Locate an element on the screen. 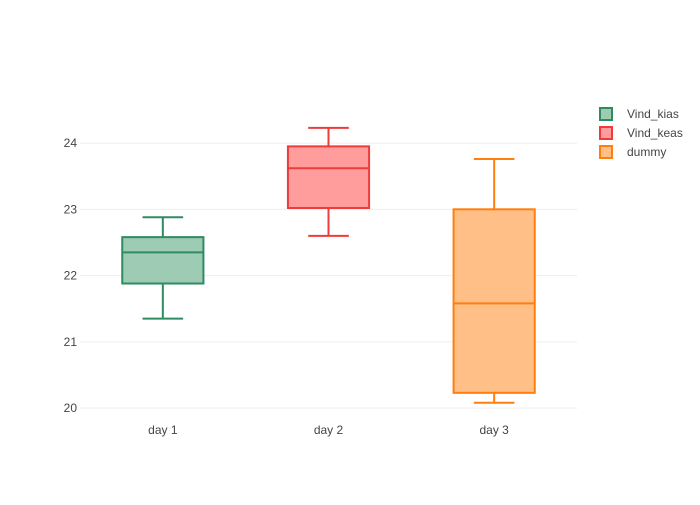  legend-label: dummy is located at coordinates (646, 152).